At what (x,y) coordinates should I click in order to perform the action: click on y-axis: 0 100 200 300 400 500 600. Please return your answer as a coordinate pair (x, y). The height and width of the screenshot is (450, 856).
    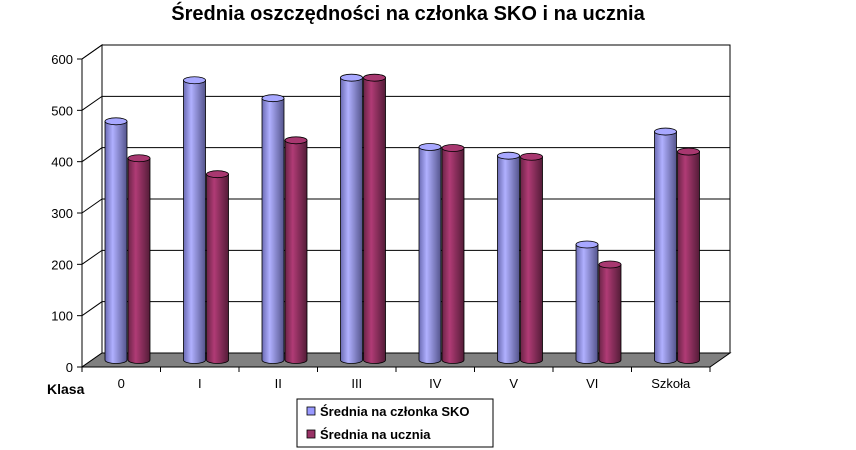
    Looking at the image, I should click on (67, 213).